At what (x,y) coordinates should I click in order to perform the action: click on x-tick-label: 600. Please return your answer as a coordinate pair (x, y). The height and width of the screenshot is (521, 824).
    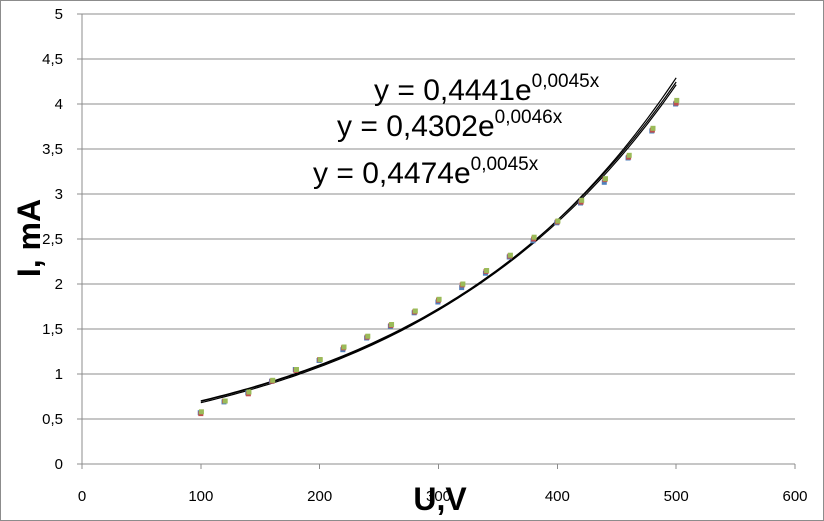
    Looking at the image, I should click on (794, 496).